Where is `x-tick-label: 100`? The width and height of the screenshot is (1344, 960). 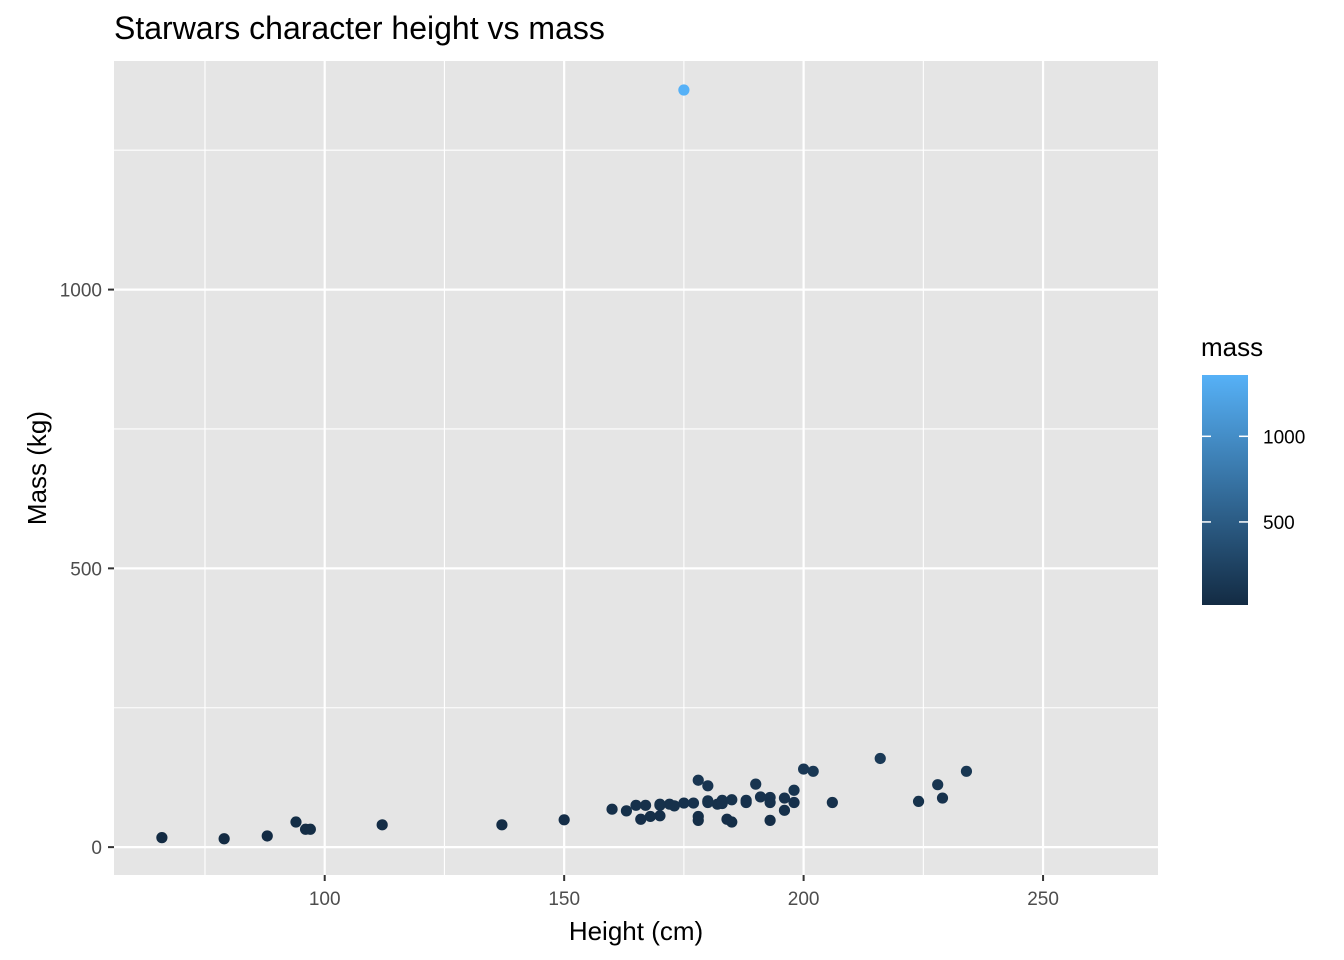 x-tick-label: 100 is located at coordinates (325, 899).